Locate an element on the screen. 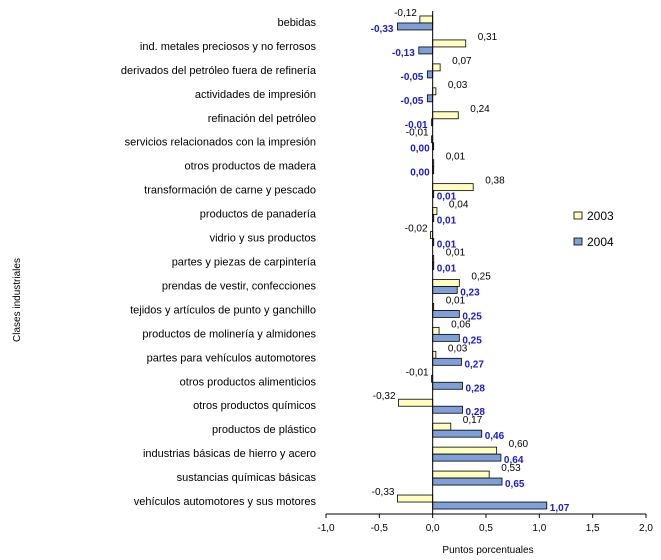  data-label-2003: 0,24 is located at coordinates (480, 109).